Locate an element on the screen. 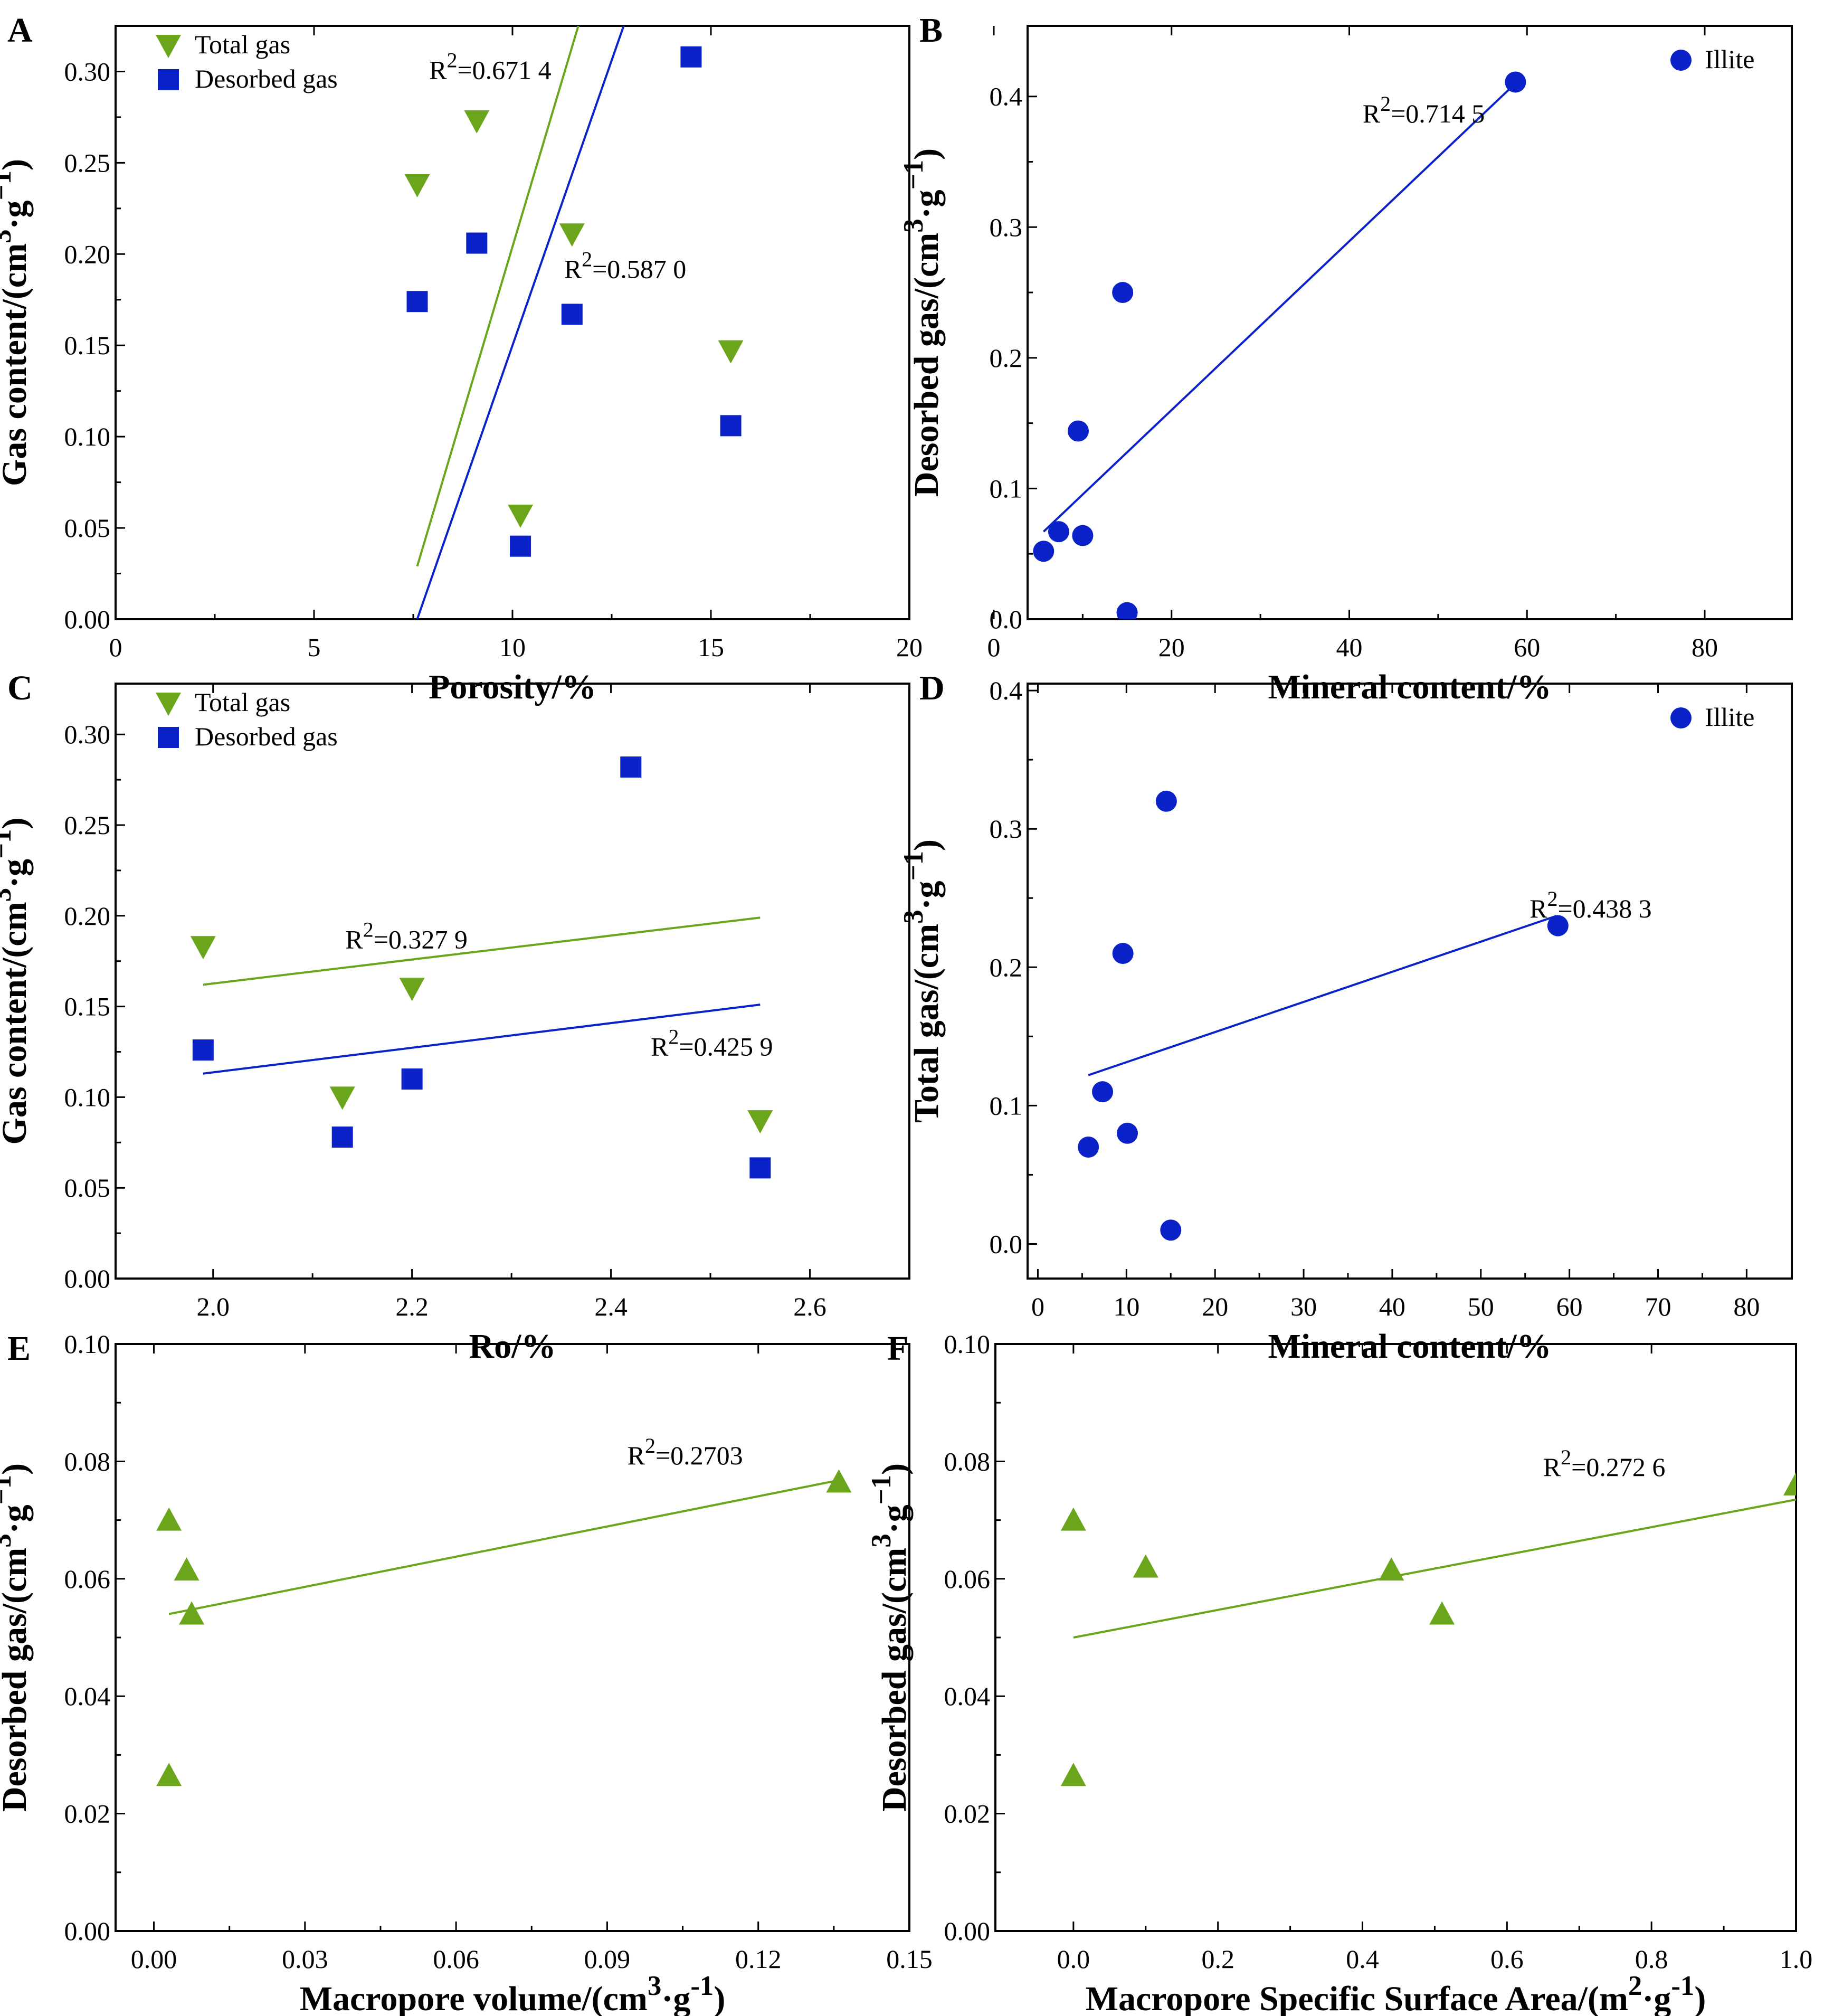 This screenshot has height=2016, width=1824. text-segment: Macropore Specific Surface Area/( is located at coordinates (1342, 1998).